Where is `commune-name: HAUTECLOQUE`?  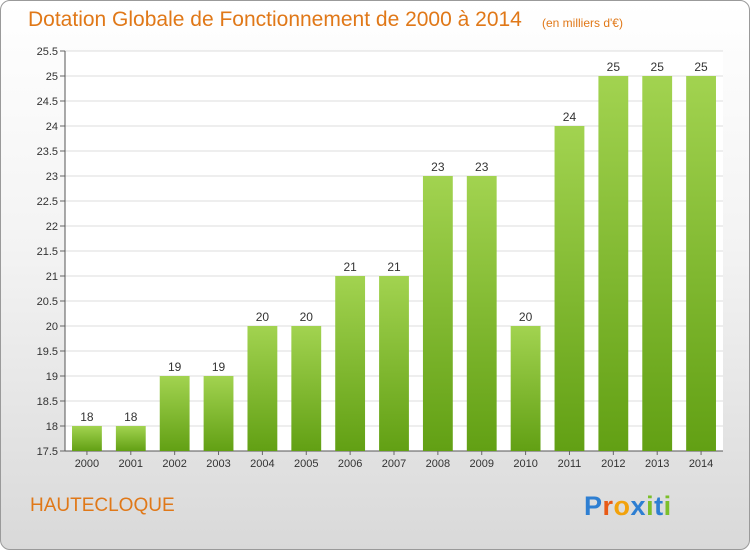
commune-name: HAUTECLOQUE is located at coordinates (102, 505).